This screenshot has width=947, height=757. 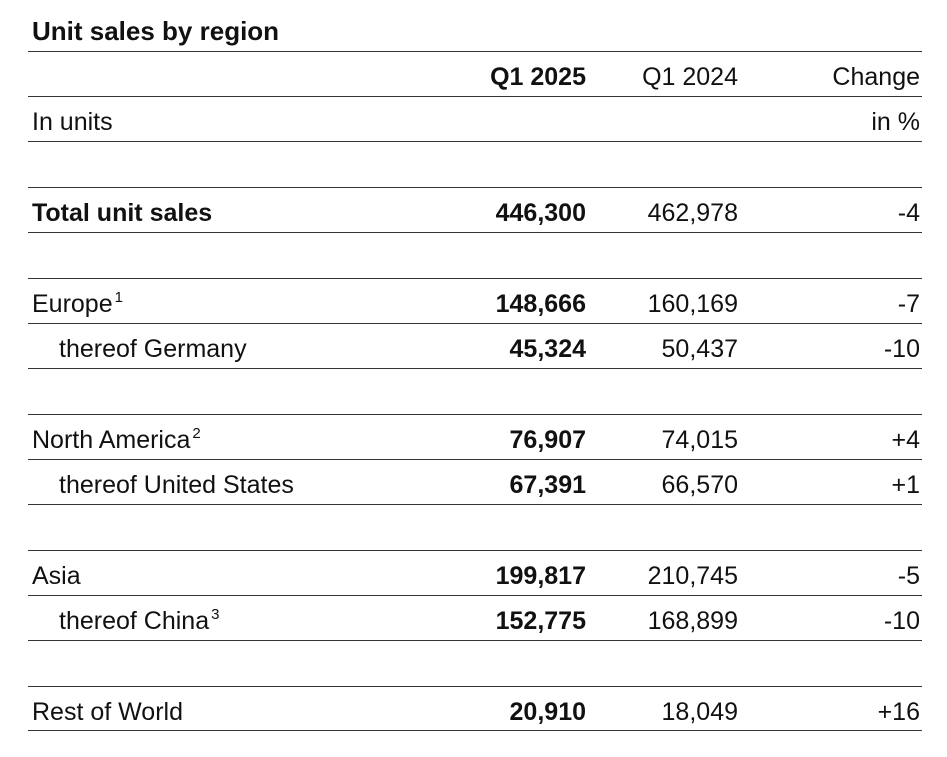 I want to click on united-states-change: +1, so click(x=905, y=485).